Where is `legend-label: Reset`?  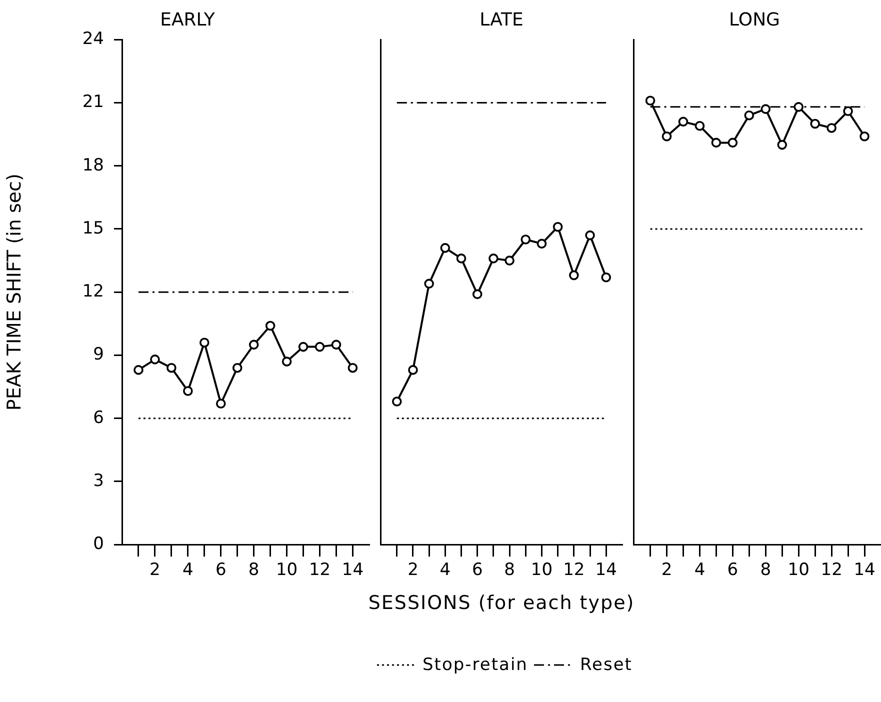 legend-label: Reset is located at coordinates (606, 665).